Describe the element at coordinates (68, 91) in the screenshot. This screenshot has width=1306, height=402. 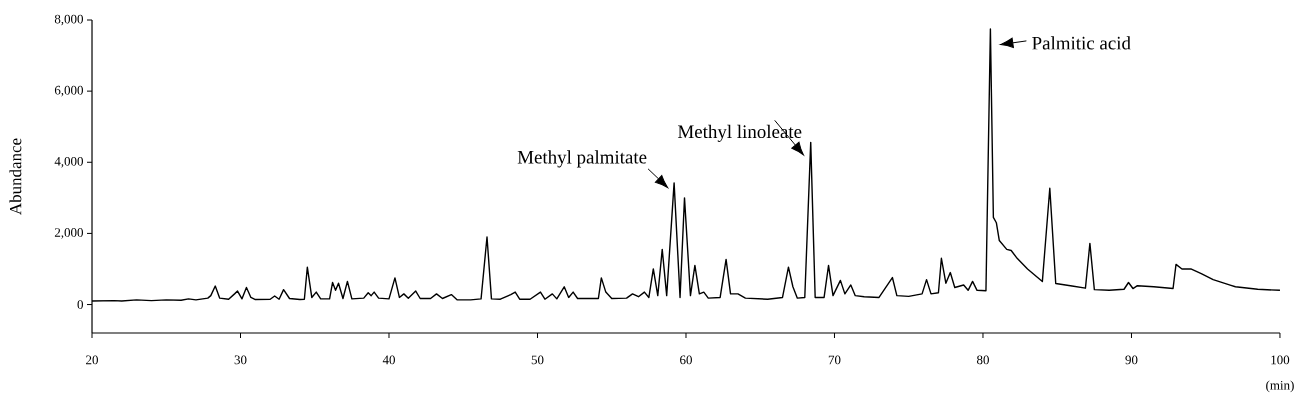
I see `y-tick-label: 6,000` at that location.